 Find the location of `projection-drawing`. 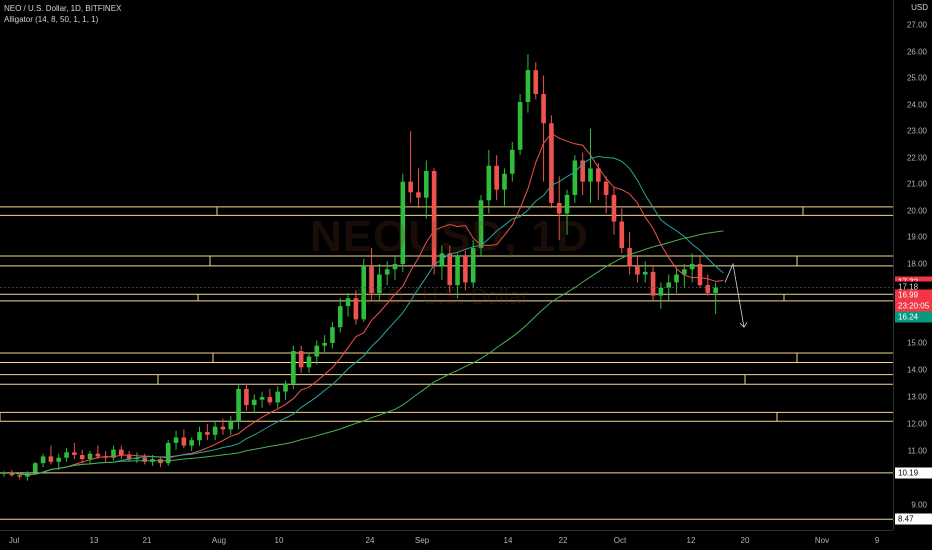

projection-drawing is located at coordinates (734, 295).